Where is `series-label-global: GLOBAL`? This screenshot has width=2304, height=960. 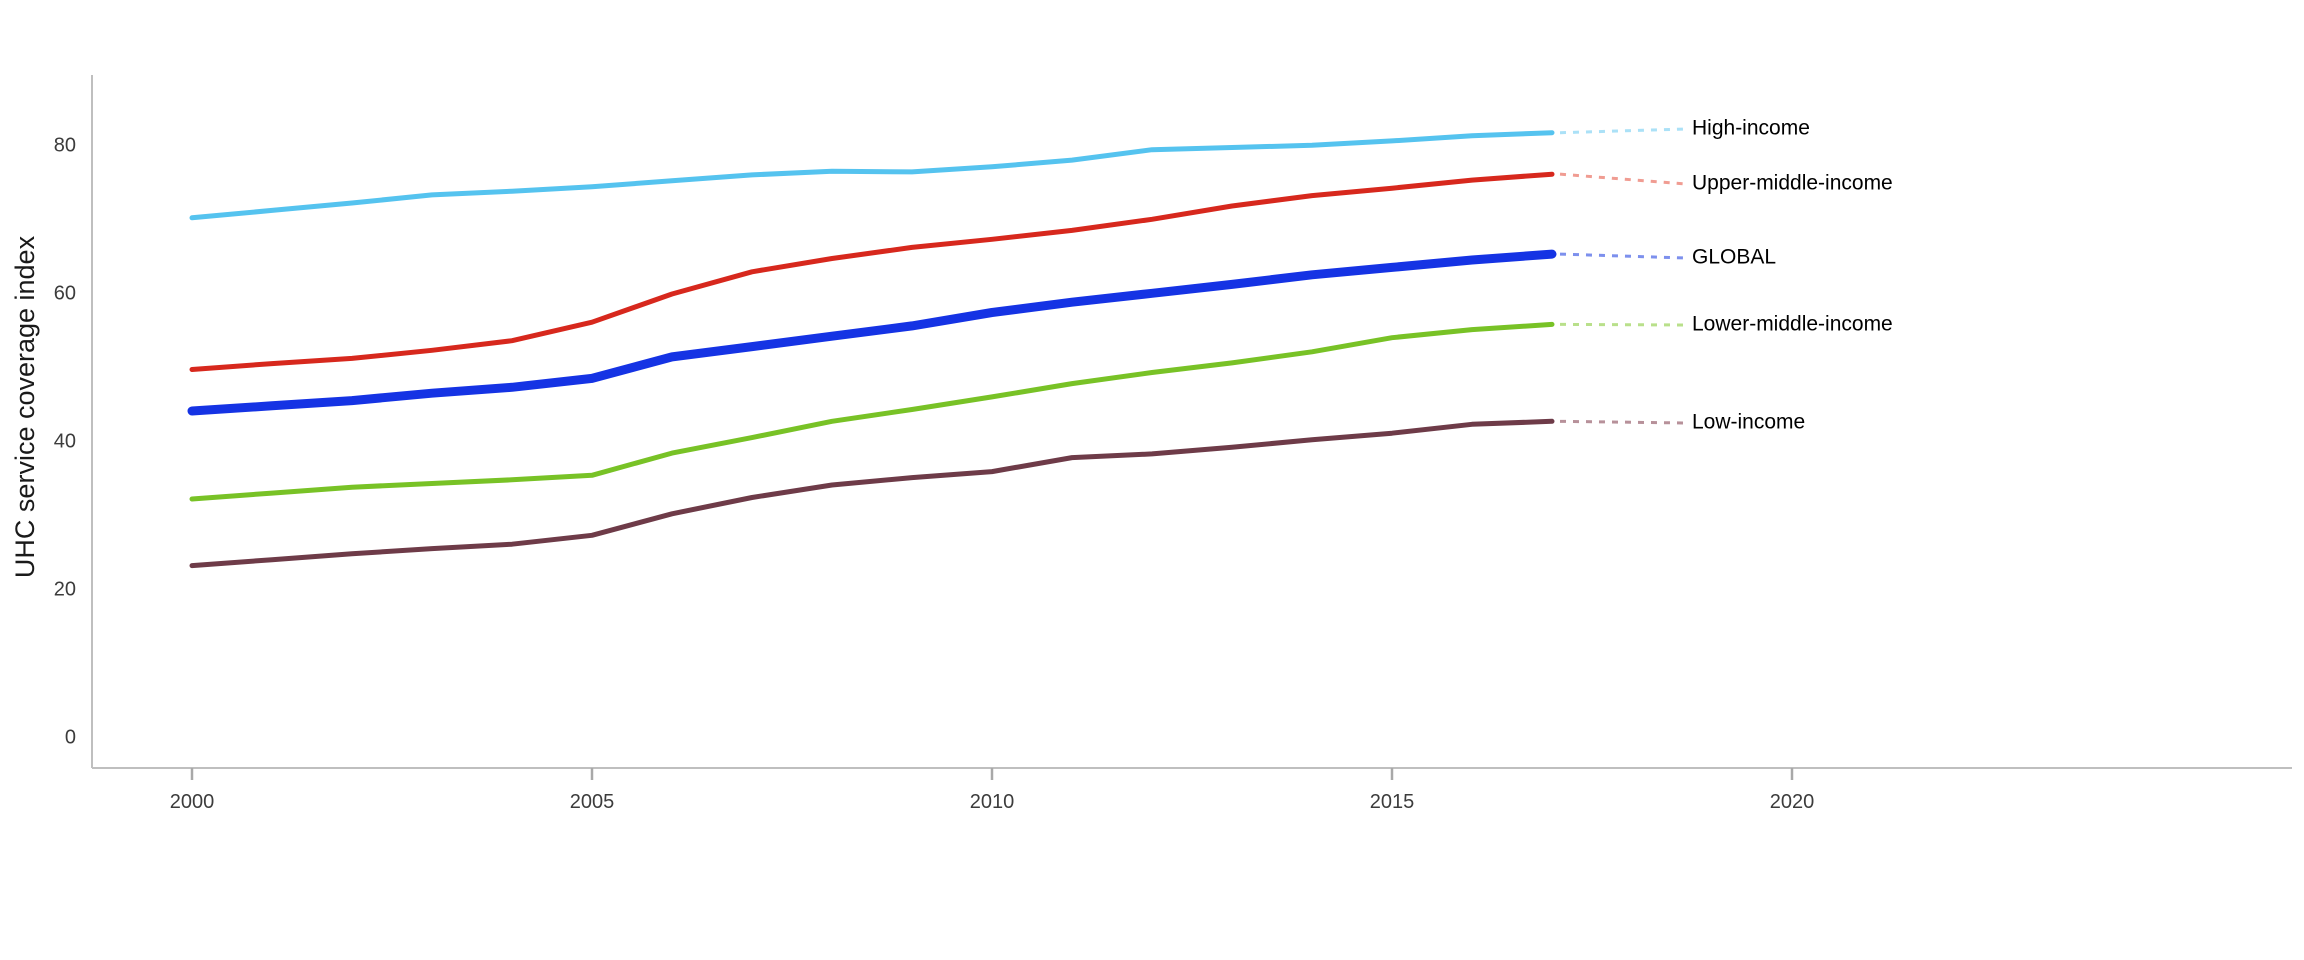 series-label-global: GLOBAL is located at coordinates (1734, 257).